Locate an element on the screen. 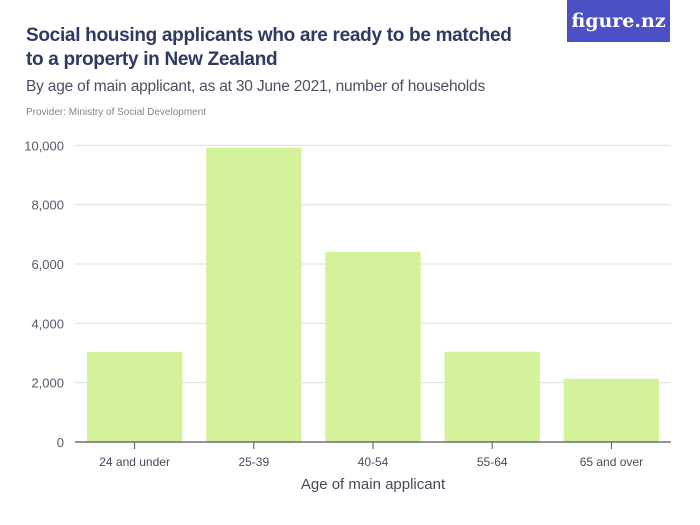 This screenshot has height=525, width=700. x-tick-label: 24 and under is located at coordinates (134, 462).